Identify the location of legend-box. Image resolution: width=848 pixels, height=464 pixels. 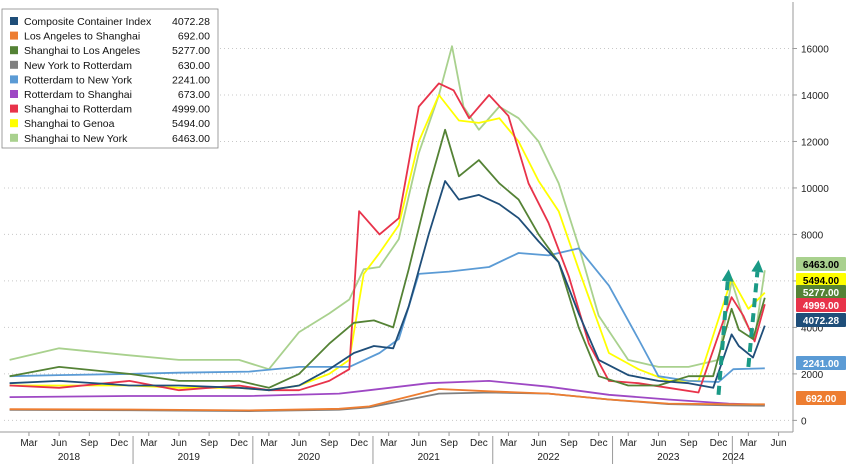
(110, 78).